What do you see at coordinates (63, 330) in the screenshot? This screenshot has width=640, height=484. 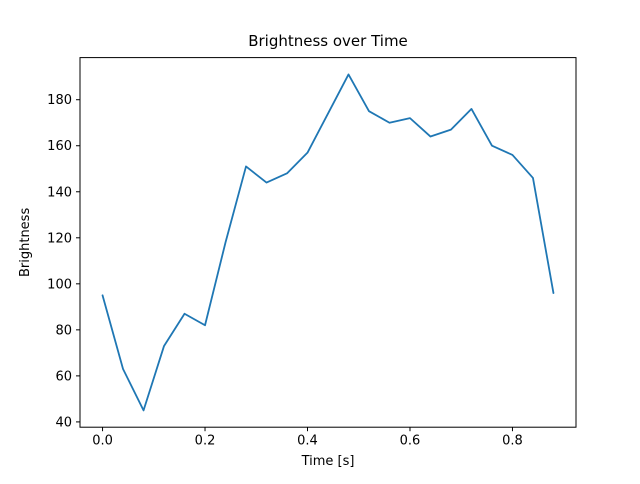 I see `y-tick-label: 80` at bounding box center [63, 330].